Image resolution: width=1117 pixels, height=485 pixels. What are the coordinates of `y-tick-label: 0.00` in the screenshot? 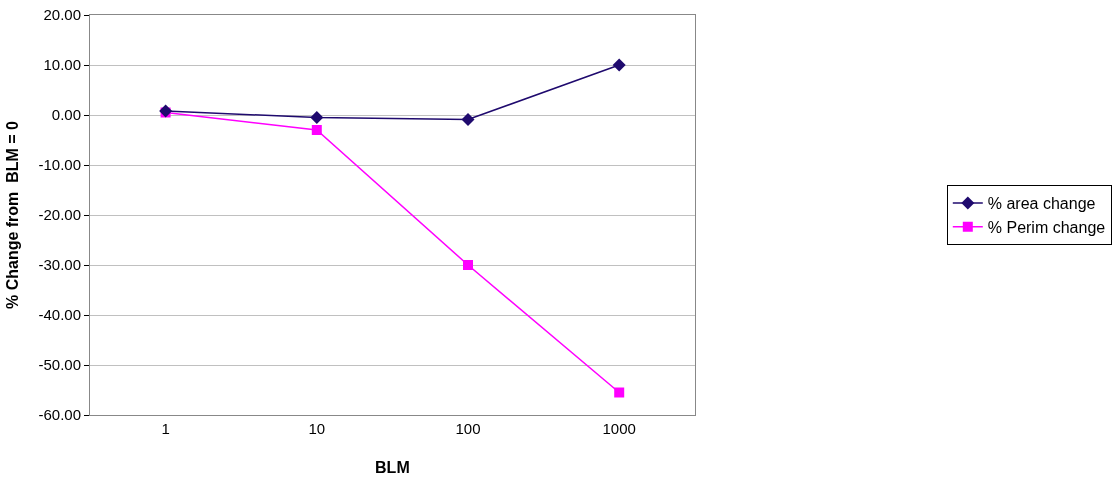 It's located at (66, 115).